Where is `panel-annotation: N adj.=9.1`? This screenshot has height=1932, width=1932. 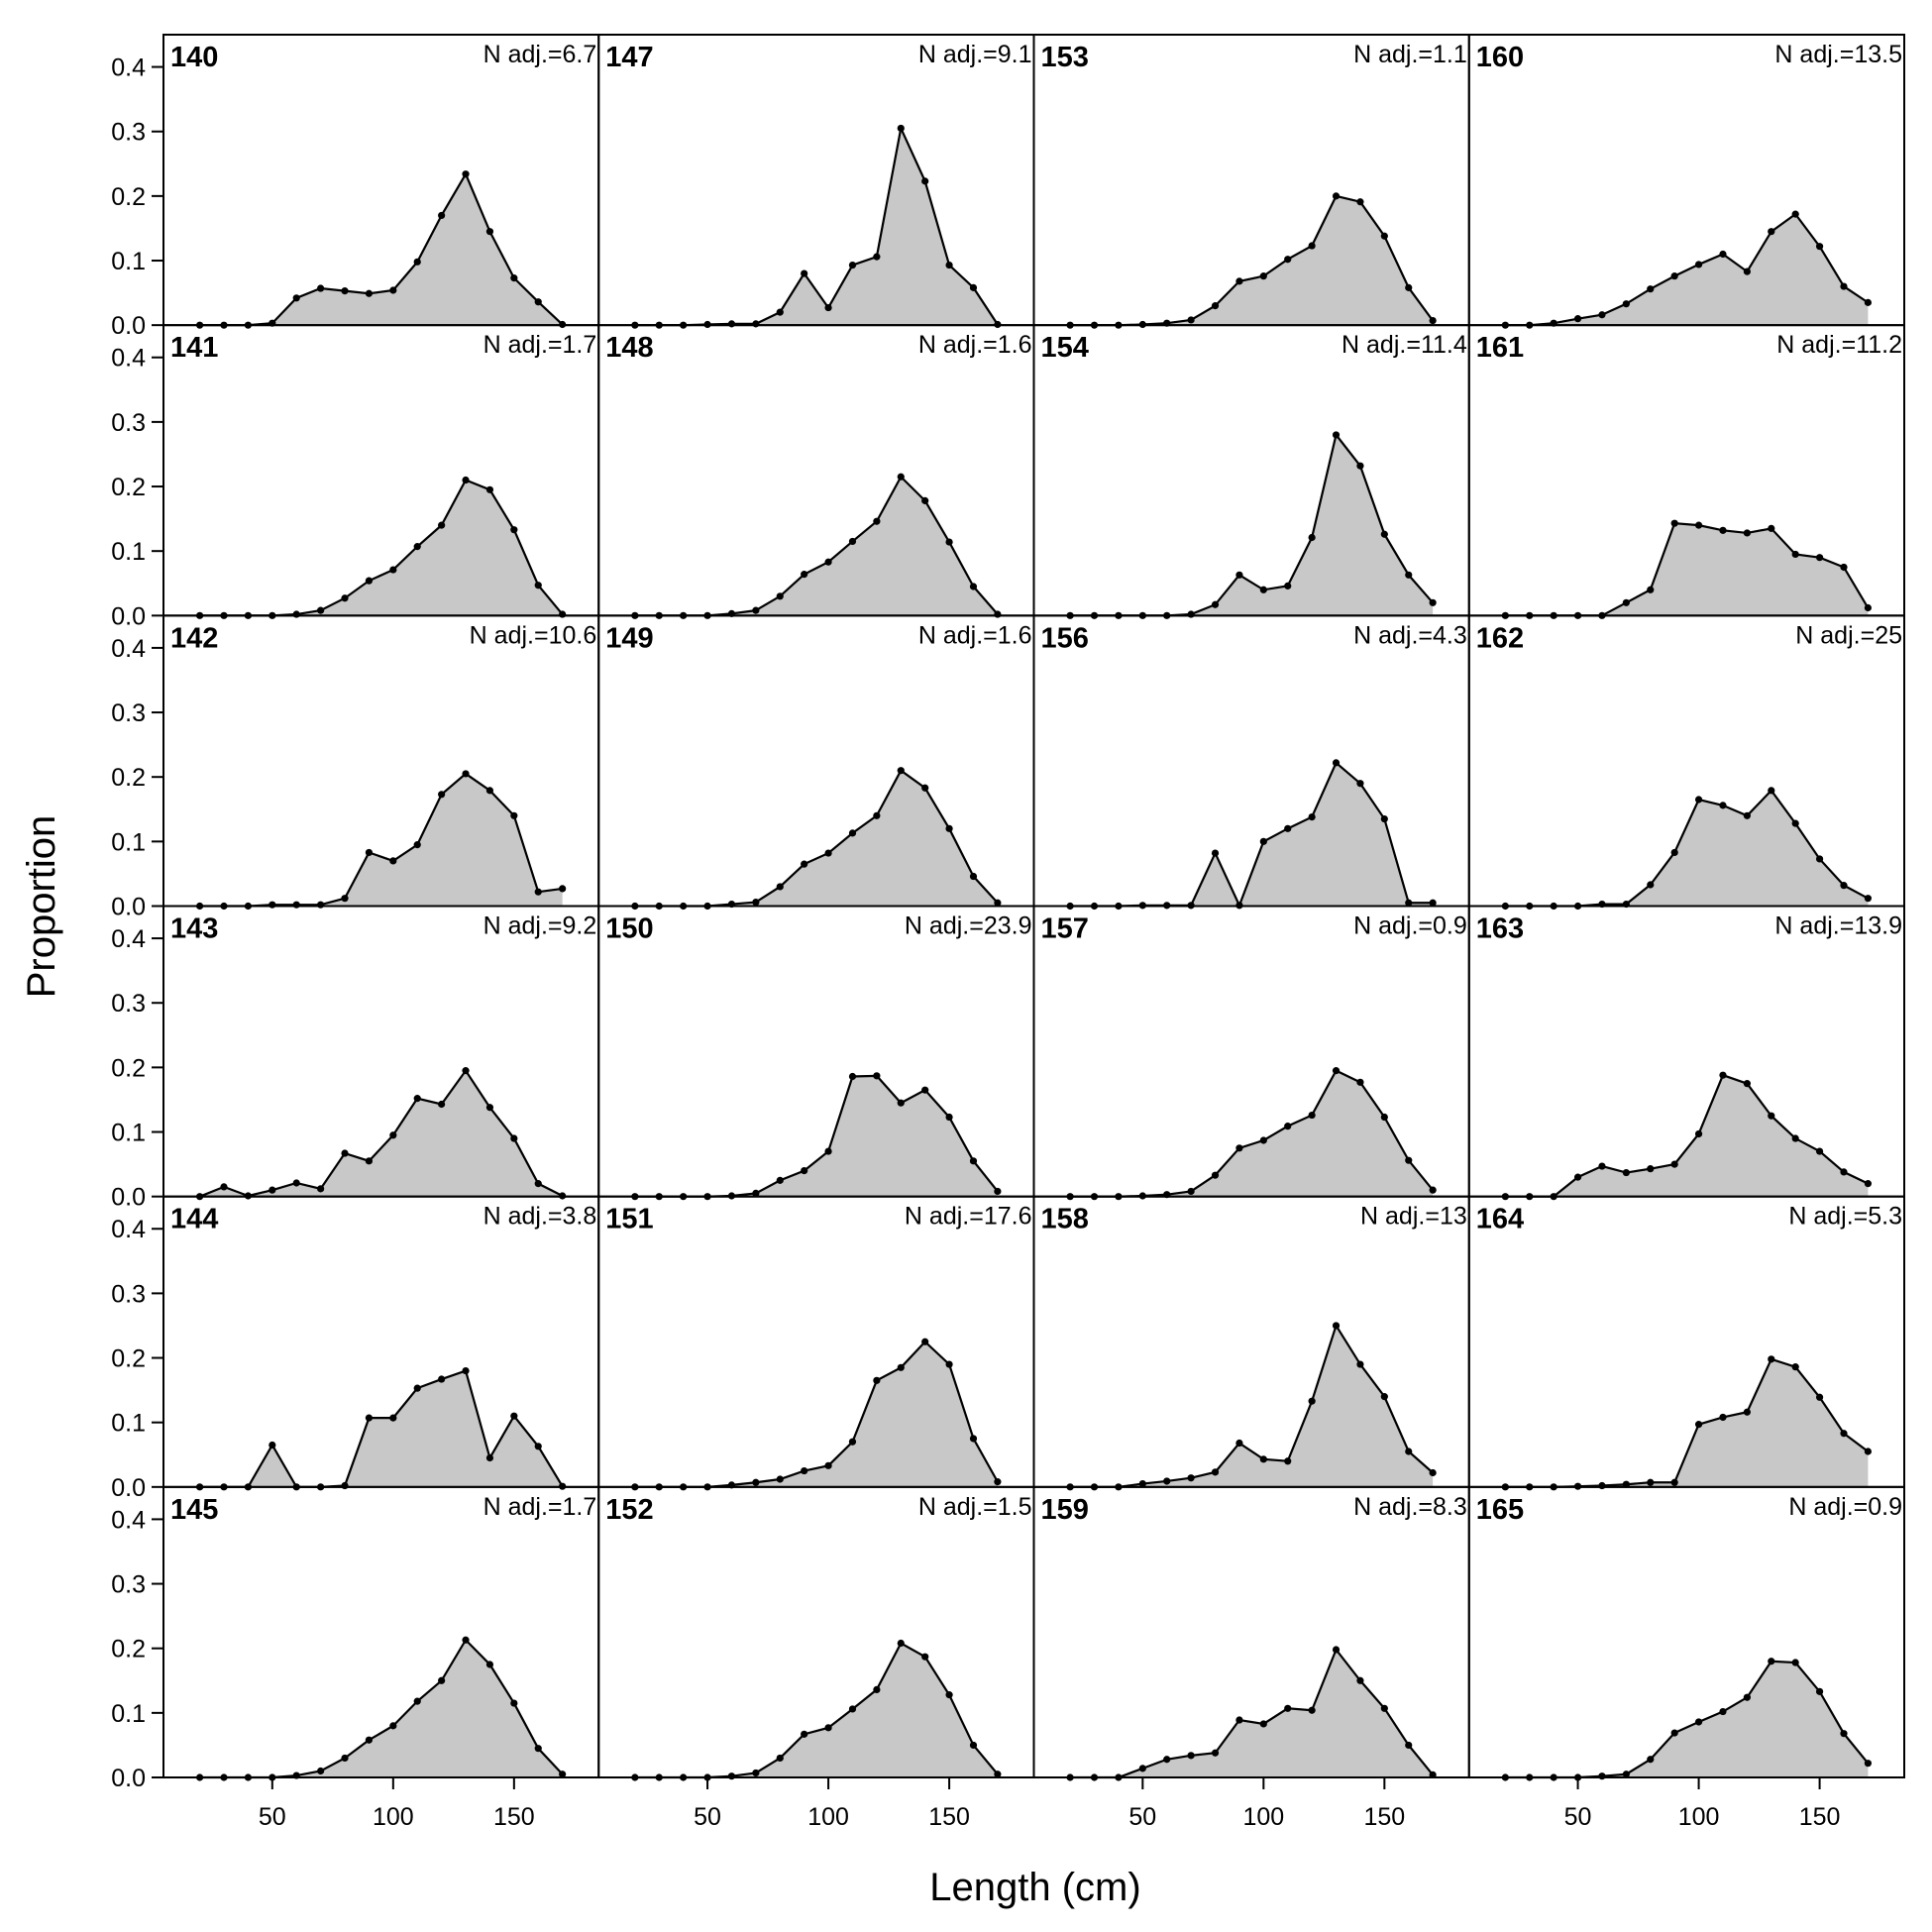
panel-annotation: N adj.=9.1 is located at coordinates (975, 55).